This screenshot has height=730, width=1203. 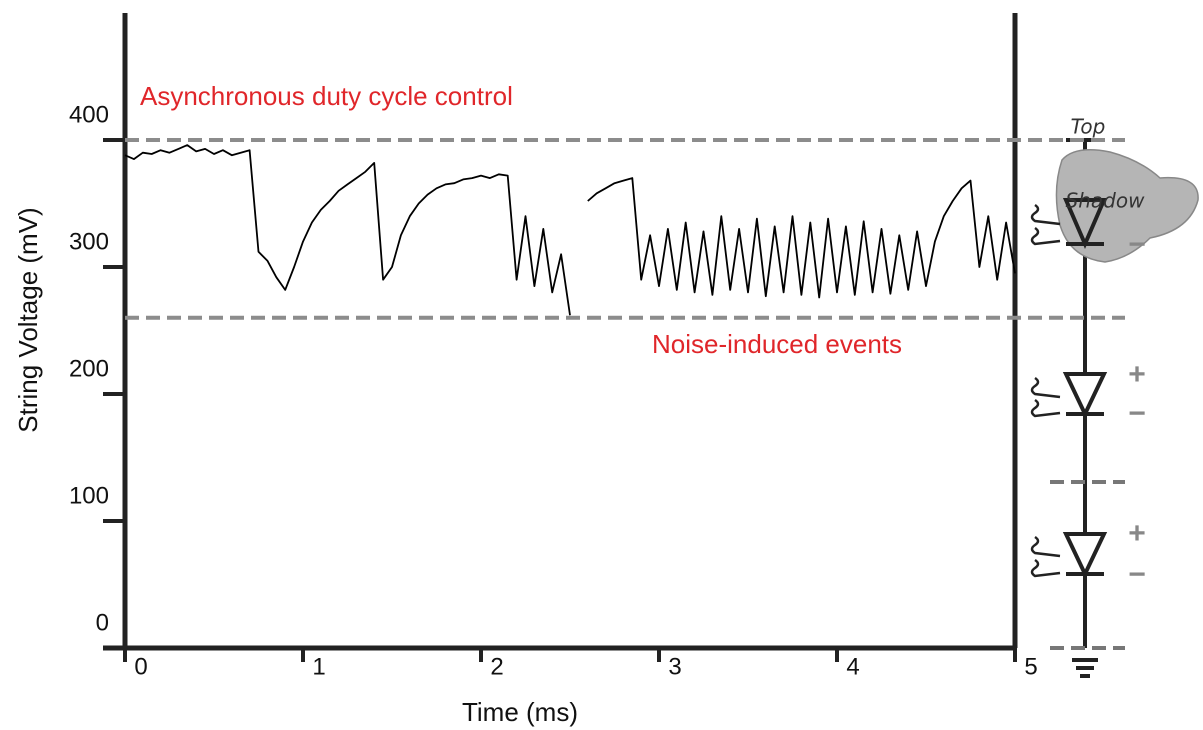 What do you see at coordinates (1106, 201) in the screenshot?
I see `shadow-label: Shadow` at bounding box center [1106, 201].